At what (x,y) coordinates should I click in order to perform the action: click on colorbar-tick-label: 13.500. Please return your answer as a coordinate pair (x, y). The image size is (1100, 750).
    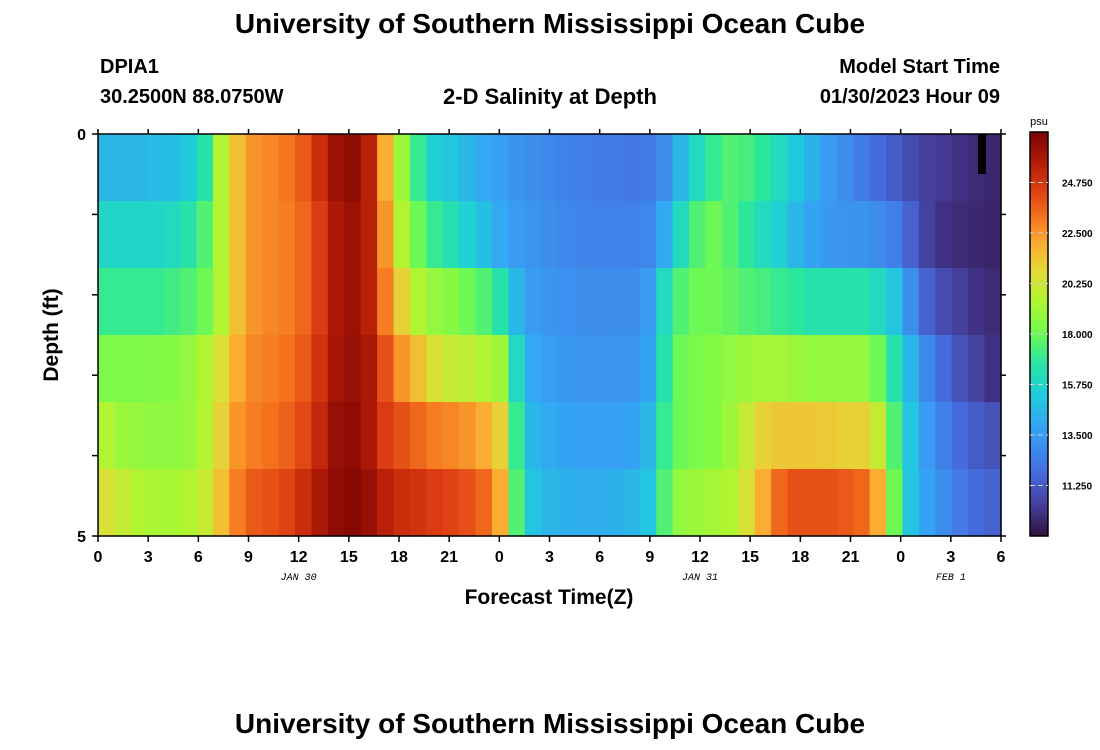
    Looking at the image, I should click on (1077, 436).